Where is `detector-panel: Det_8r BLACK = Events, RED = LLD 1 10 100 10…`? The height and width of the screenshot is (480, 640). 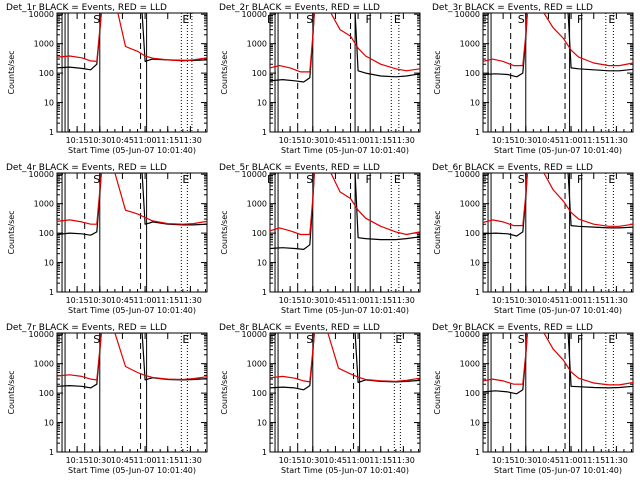 detector-panel: Det_8r BLACK = Events, RED = LLD 1 10 100 10… is located at coordinates (320, 399).